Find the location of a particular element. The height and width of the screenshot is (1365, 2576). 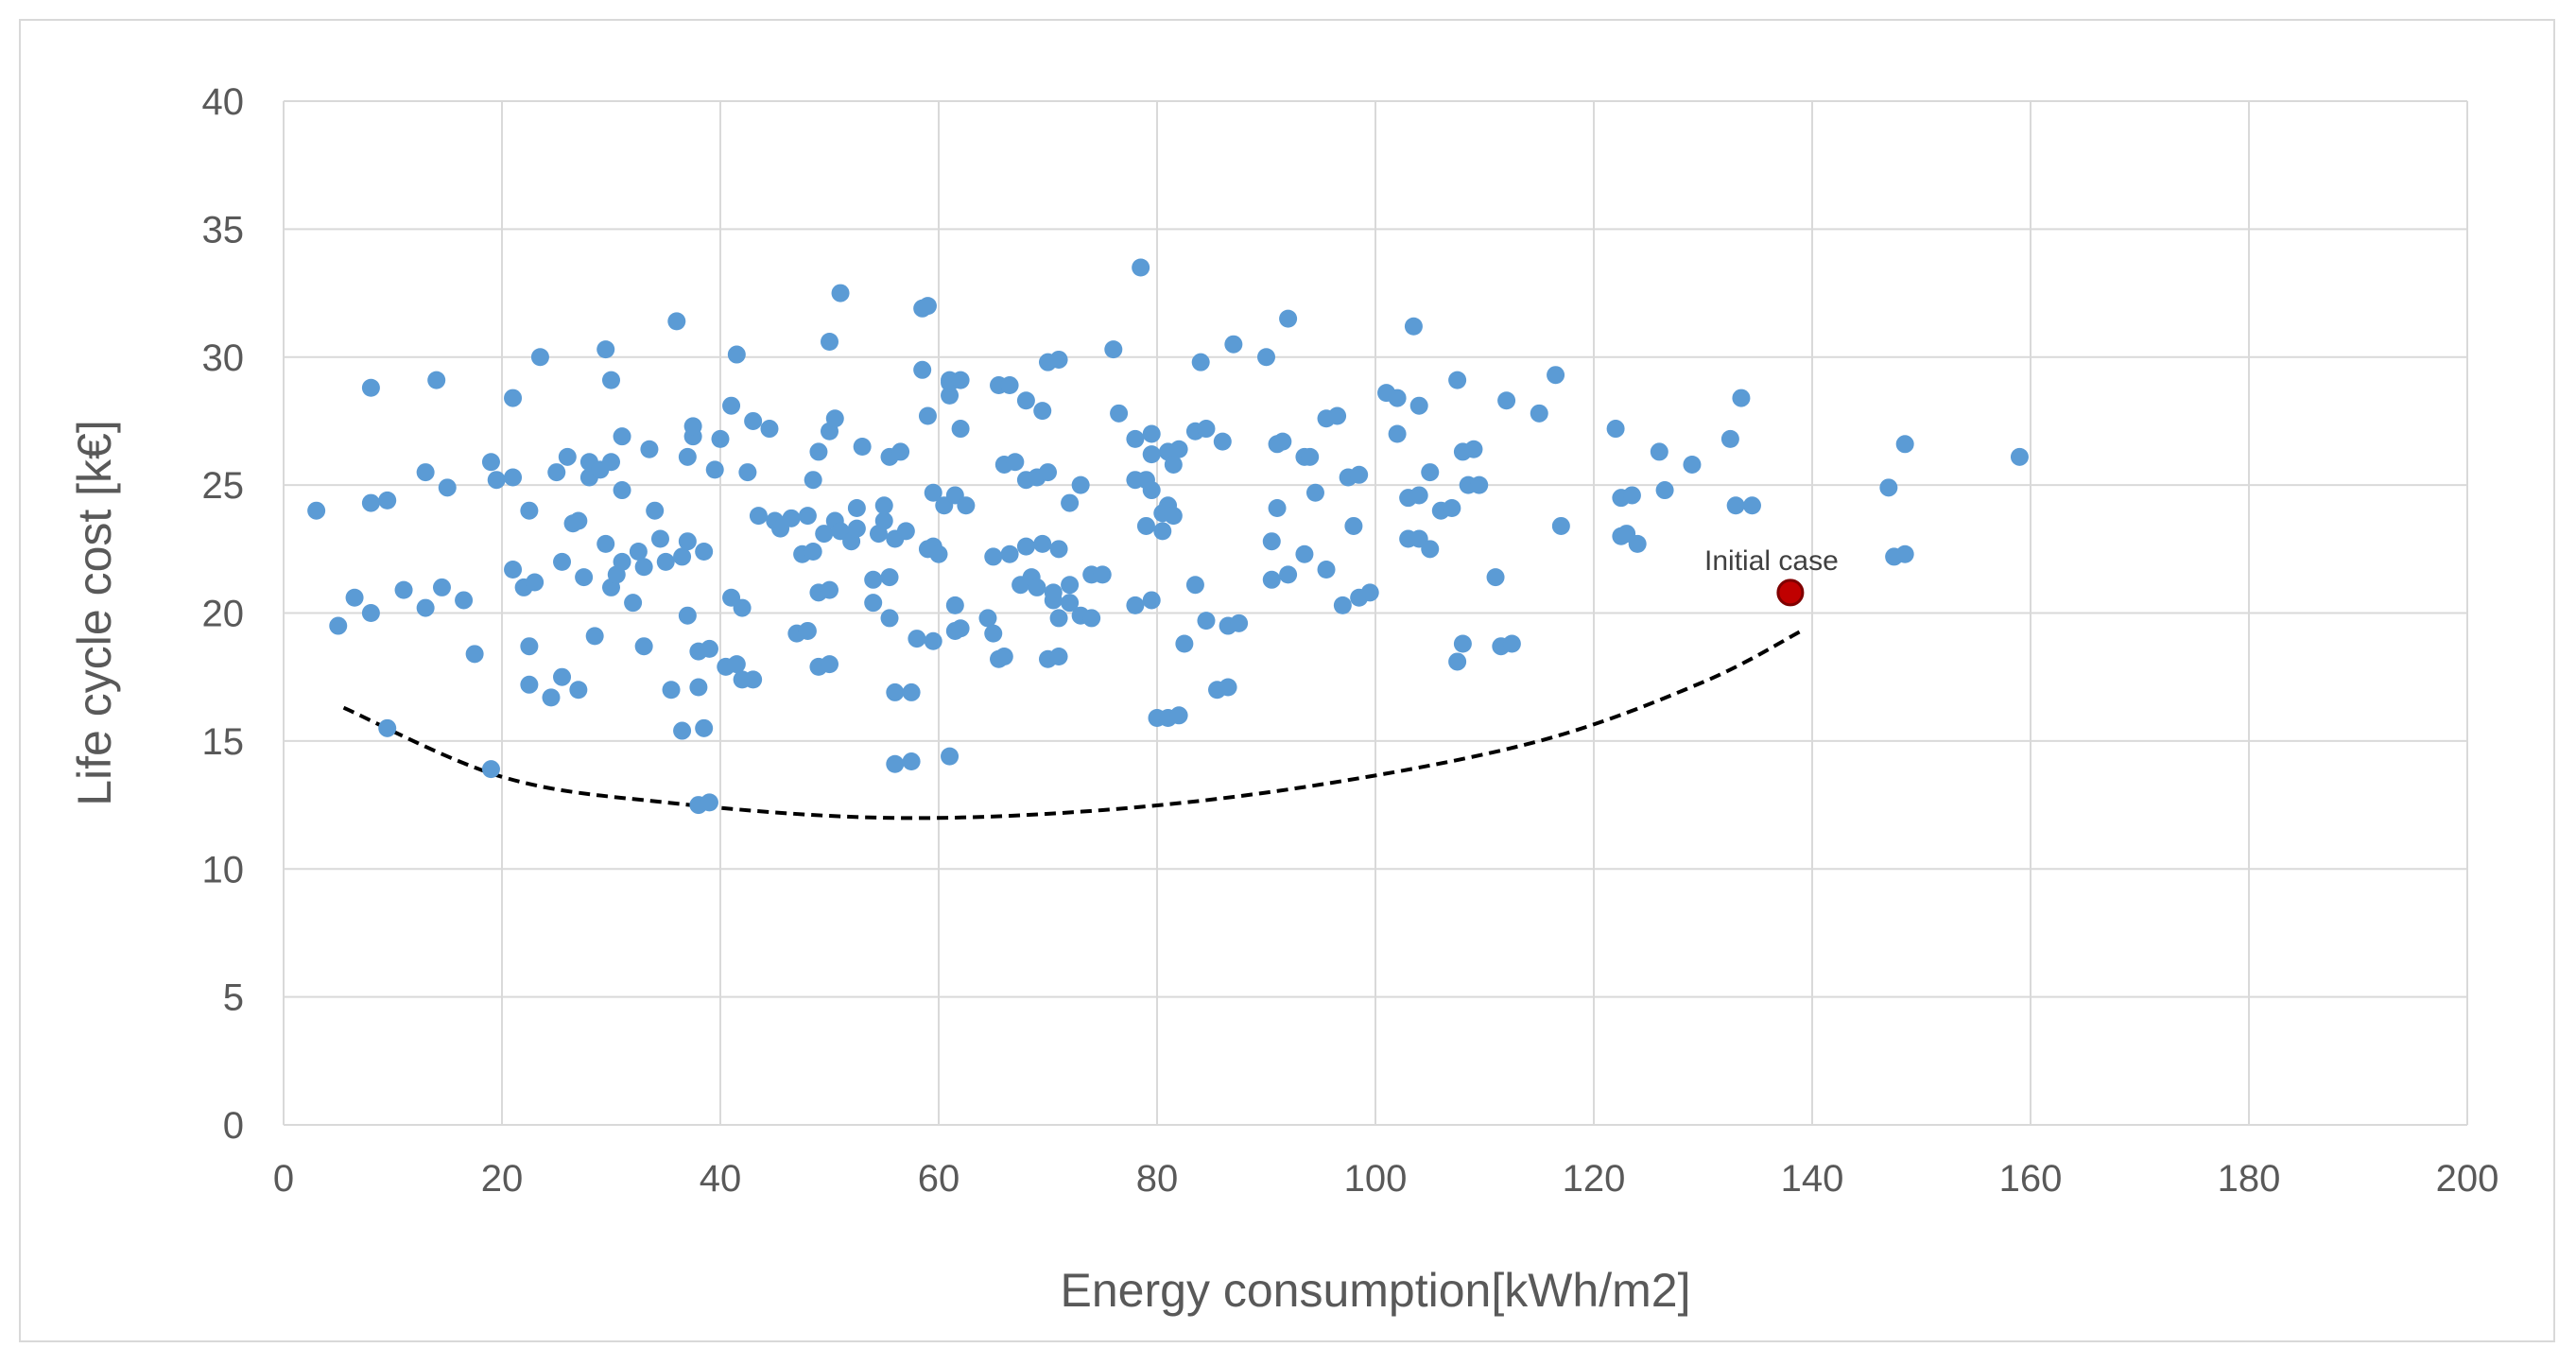

x-tick-label: 140 is located at coordinates (1813, 1179).